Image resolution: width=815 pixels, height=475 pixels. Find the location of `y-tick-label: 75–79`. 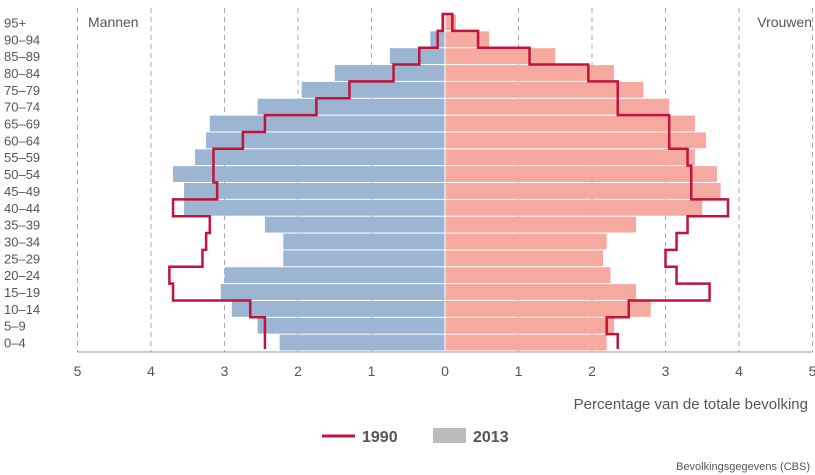

y-tick-label: 75–79 is located at coordinates (22, 90).